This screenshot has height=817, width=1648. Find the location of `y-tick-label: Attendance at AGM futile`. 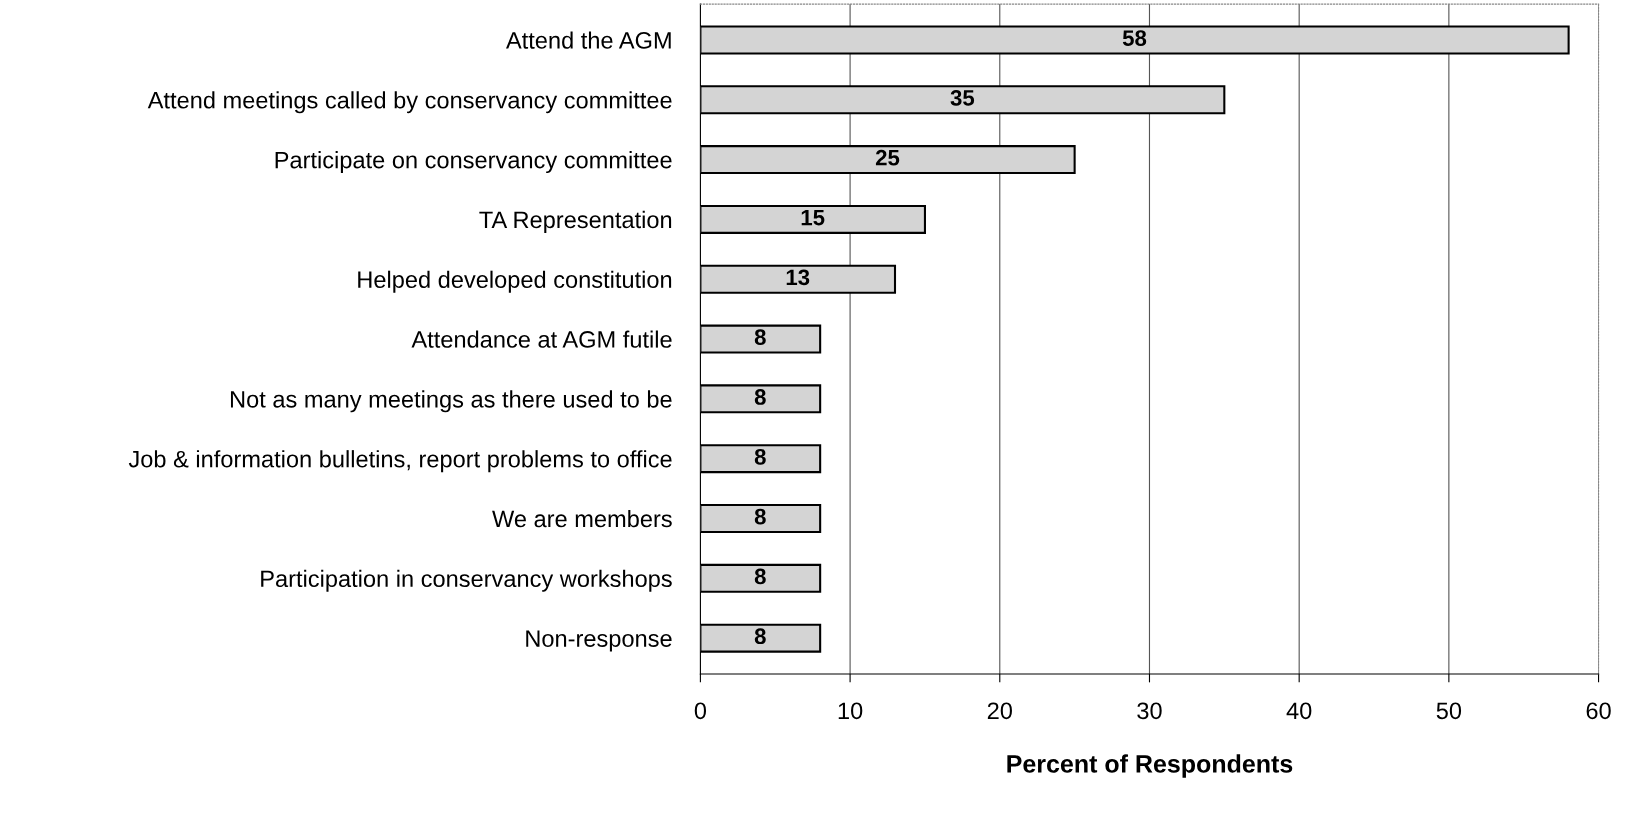

y-tick-label: Attendance at AGM futile is located at coordinates (541, 339).